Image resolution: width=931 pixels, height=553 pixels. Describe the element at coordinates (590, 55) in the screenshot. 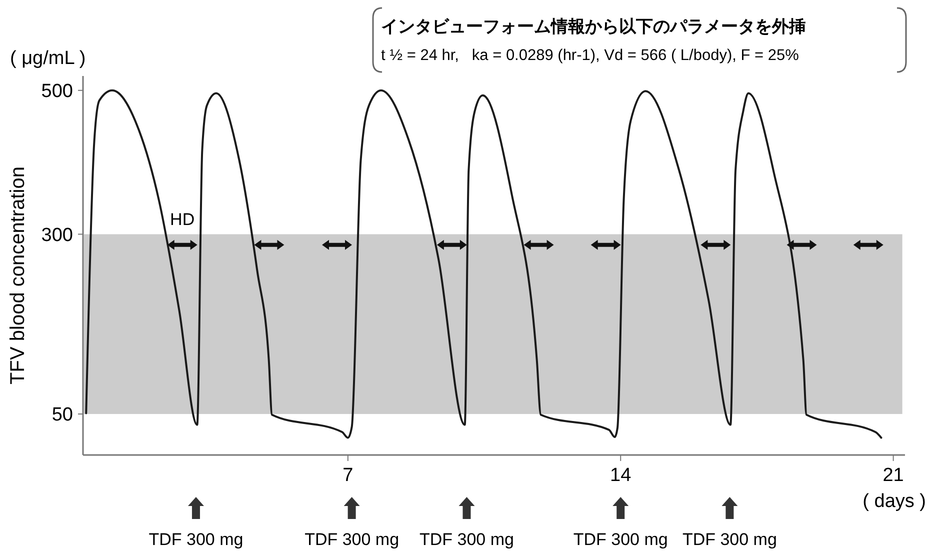

I see `chart-subtitle: t ½ = 24 hr, ka = 0.0289 (hr-1), Vd = 566 ( L/body), F = 25%` at that location.